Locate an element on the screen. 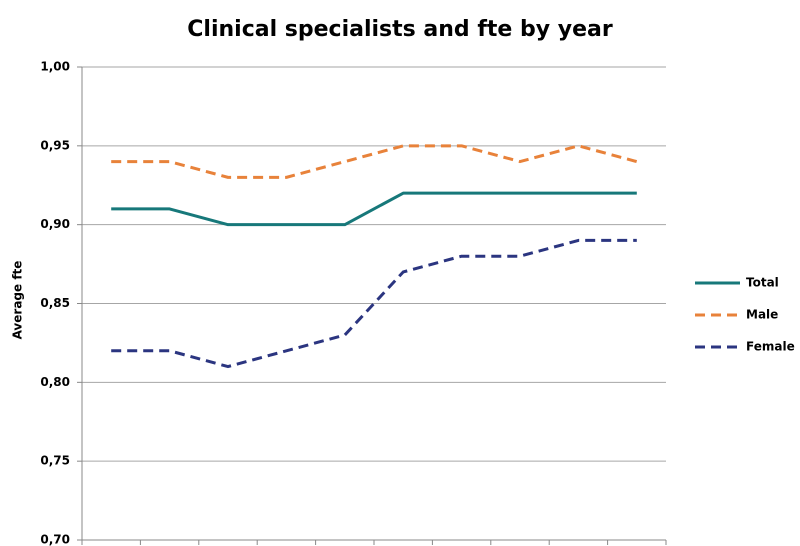 The height and width of the screenshot is (546, 800). y-tick-label: 0,90 is located at coordinates (55, 224).